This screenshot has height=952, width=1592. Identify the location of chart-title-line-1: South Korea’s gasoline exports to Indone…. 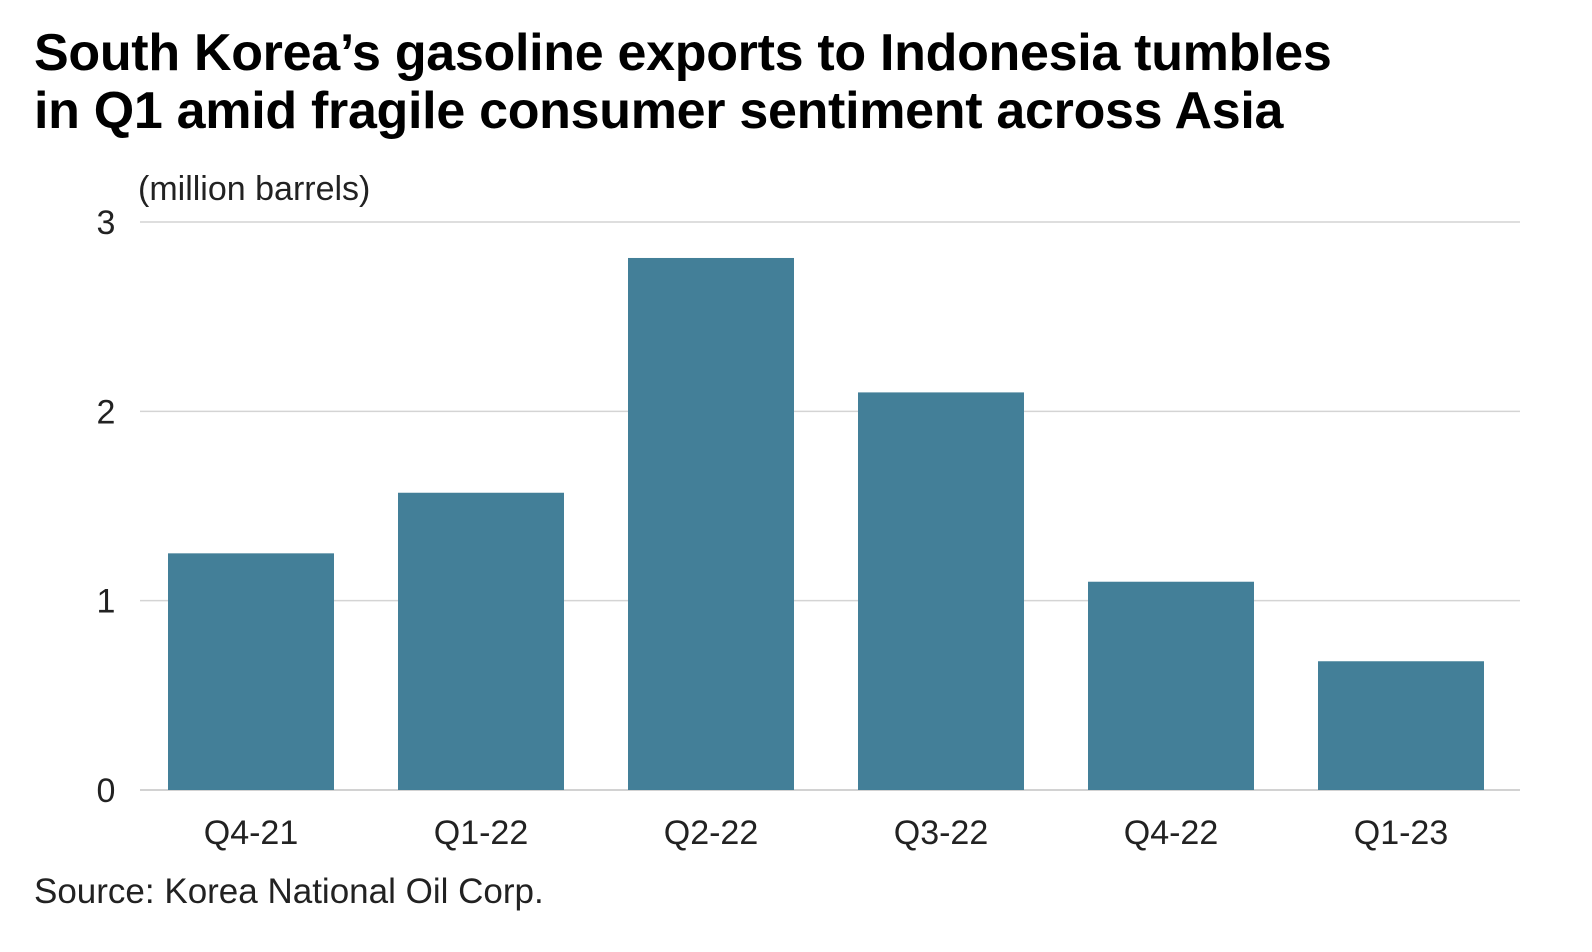
(683, 53).